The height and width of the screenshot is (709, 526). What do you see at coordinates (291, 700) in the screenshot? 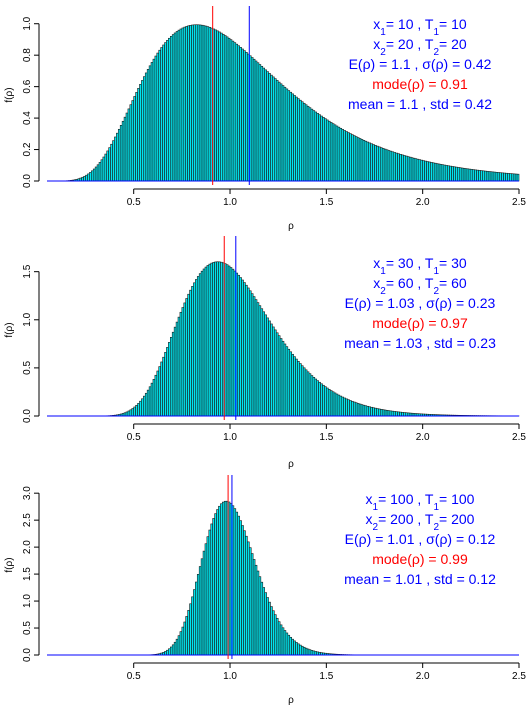
I see `x-axis-label-3: ρ` at bounding box center [291, 700].